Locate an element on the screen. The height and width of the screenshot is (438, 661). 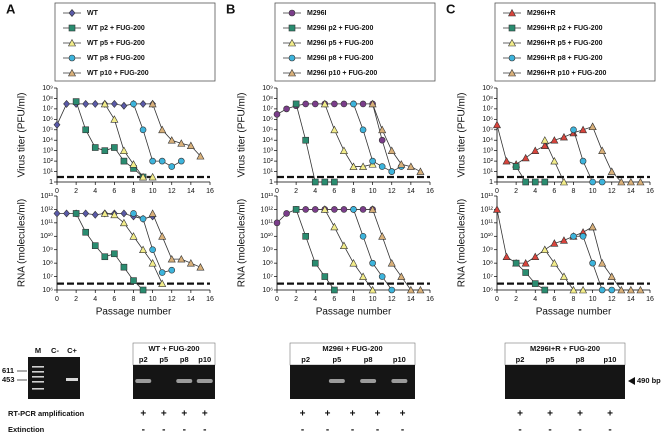
gel-image is located at coordinates (565, 382).